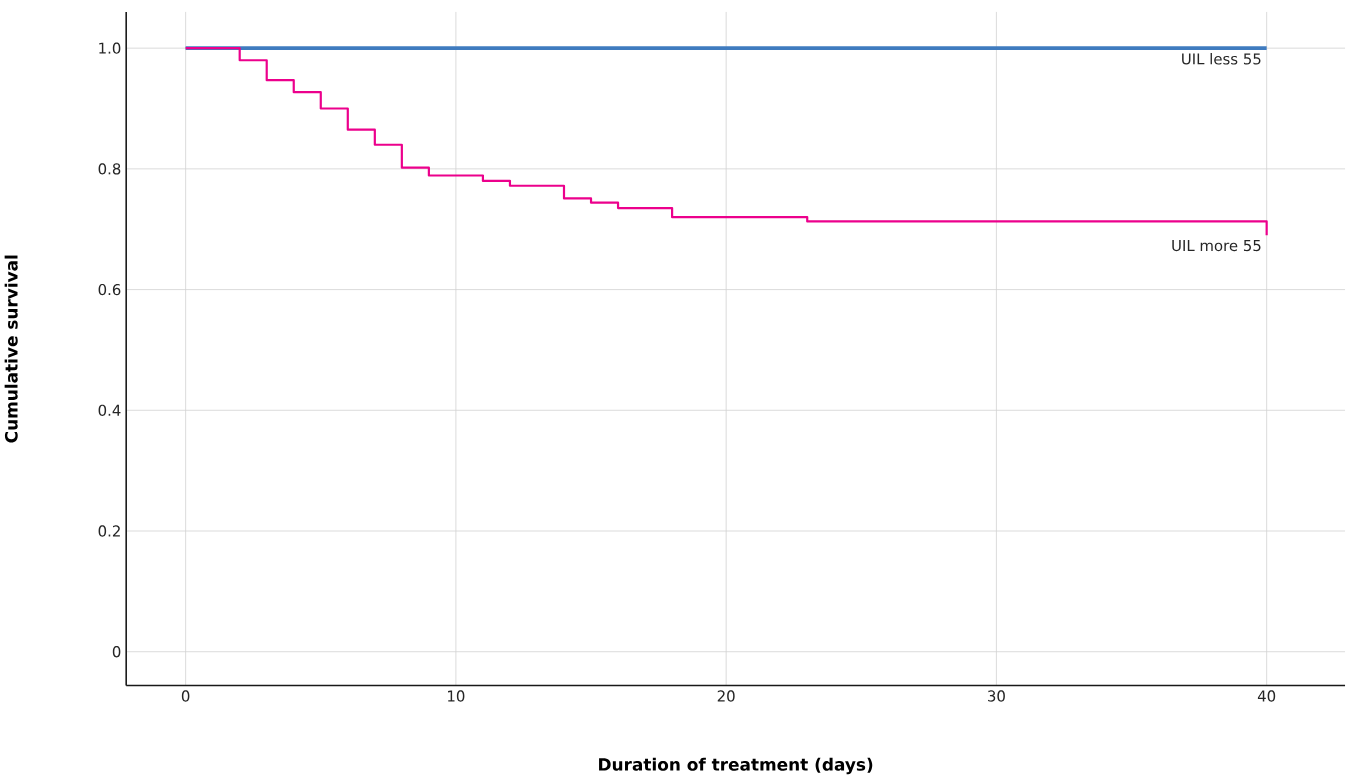  Describe the element at coordinates (109, 410) in the screenshot. I see `y-tick-label: 0.4` at that location.